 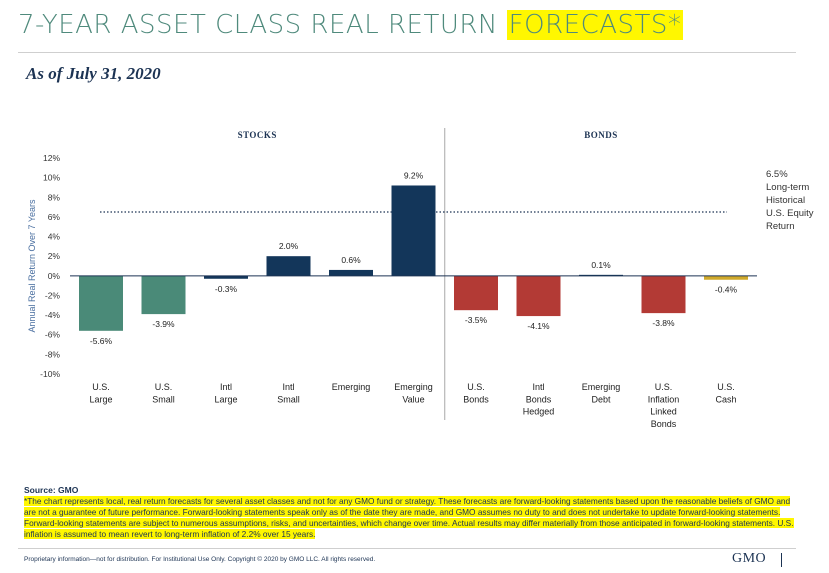 What do you see at coordinates (476, 320) in the screenshot?
I see `data-label: -3.5%` at bounding box center [476, 320].